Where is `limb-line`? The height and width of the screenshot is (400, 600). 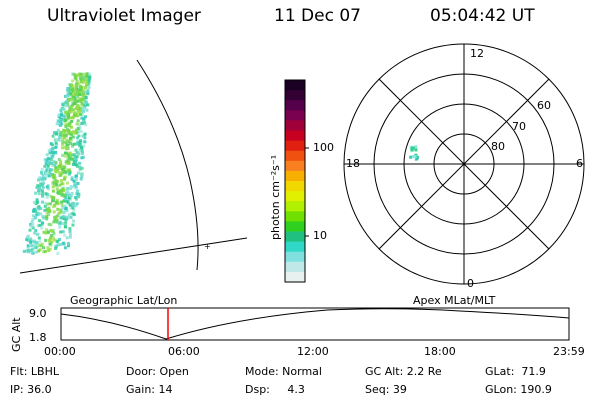 limb-line is located at coordinates (167, 165).